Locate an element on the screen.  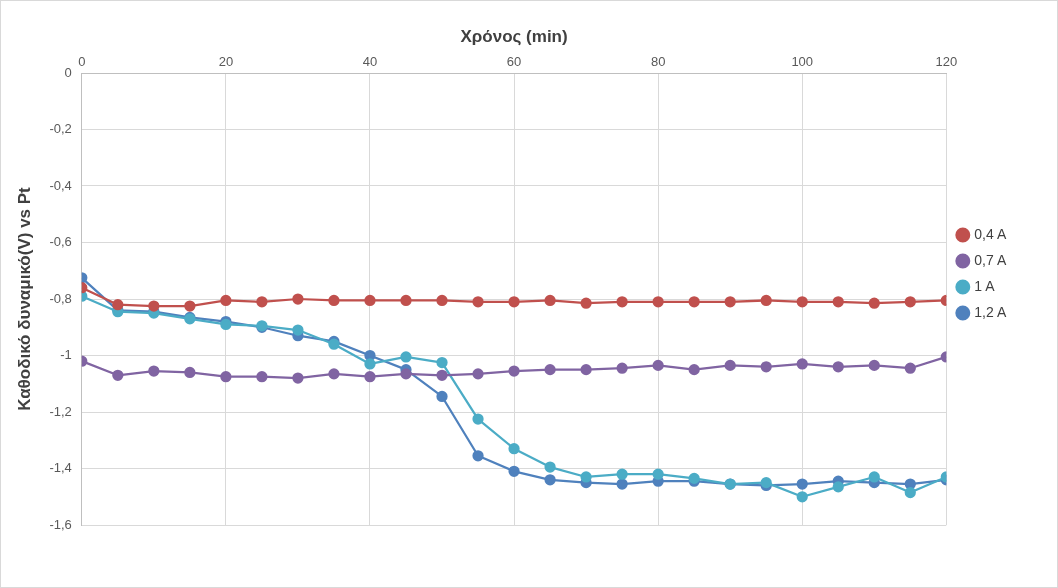
y-tick-label: -1,4 is located at coordinates (60, 468).